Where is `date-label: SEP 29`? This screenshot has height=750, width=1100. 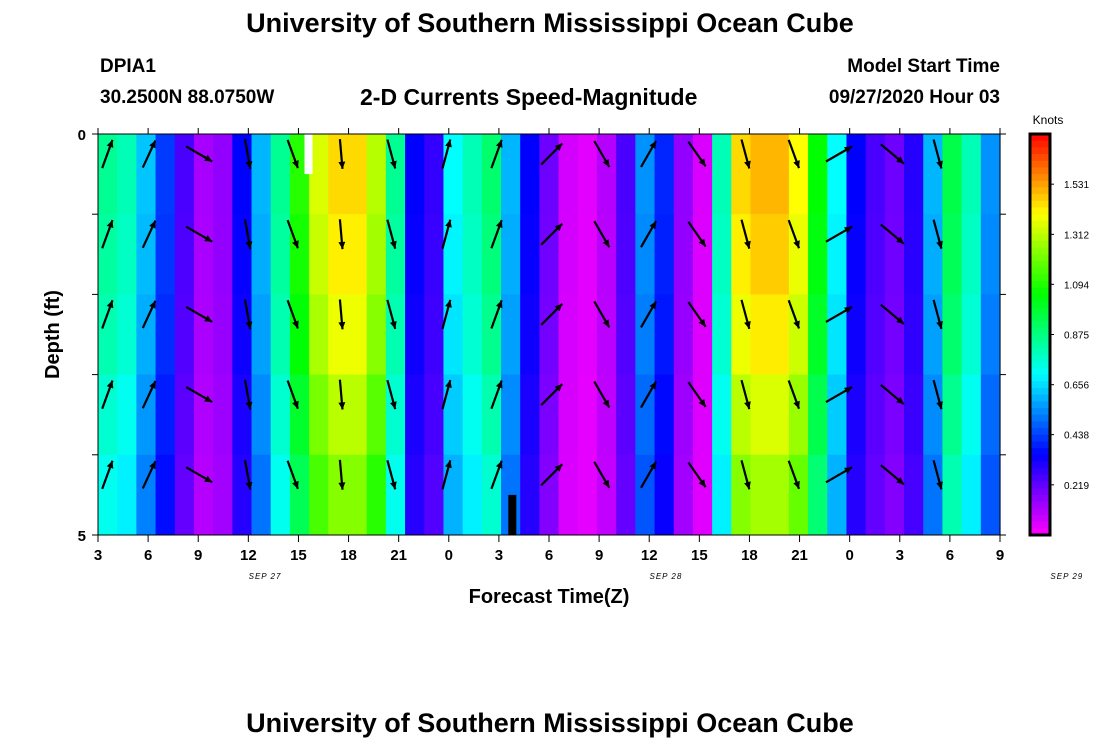
date-label: SEP 29 is located at coordinates (1066, 576).